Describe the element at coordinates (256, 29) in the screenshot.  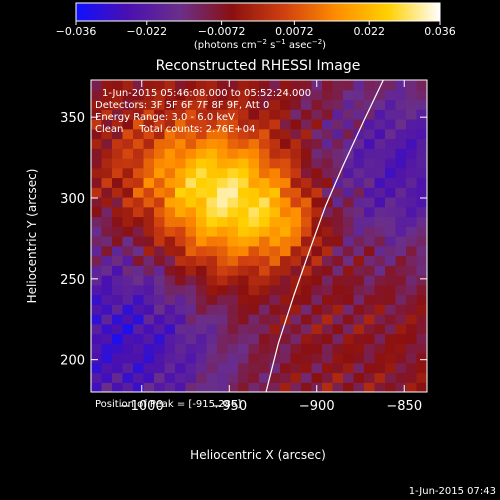
I see `colorbar-ticks: −0.036 −0.022 −0.0072 0.0072 0.022 0.036` at that location.